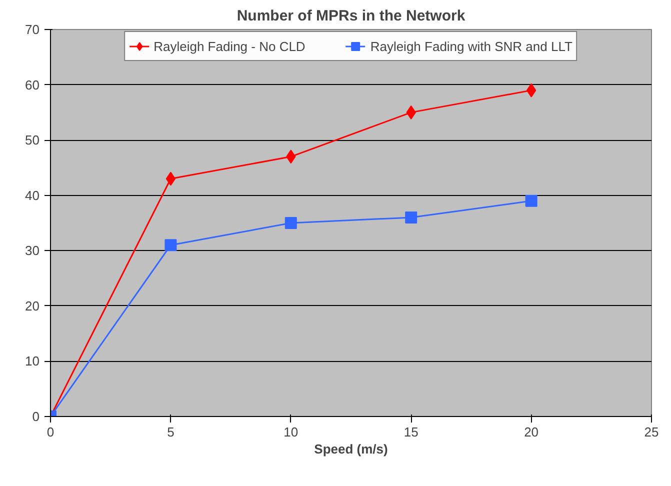  I want to click on x-tick-label: 0, so click(50, 432).